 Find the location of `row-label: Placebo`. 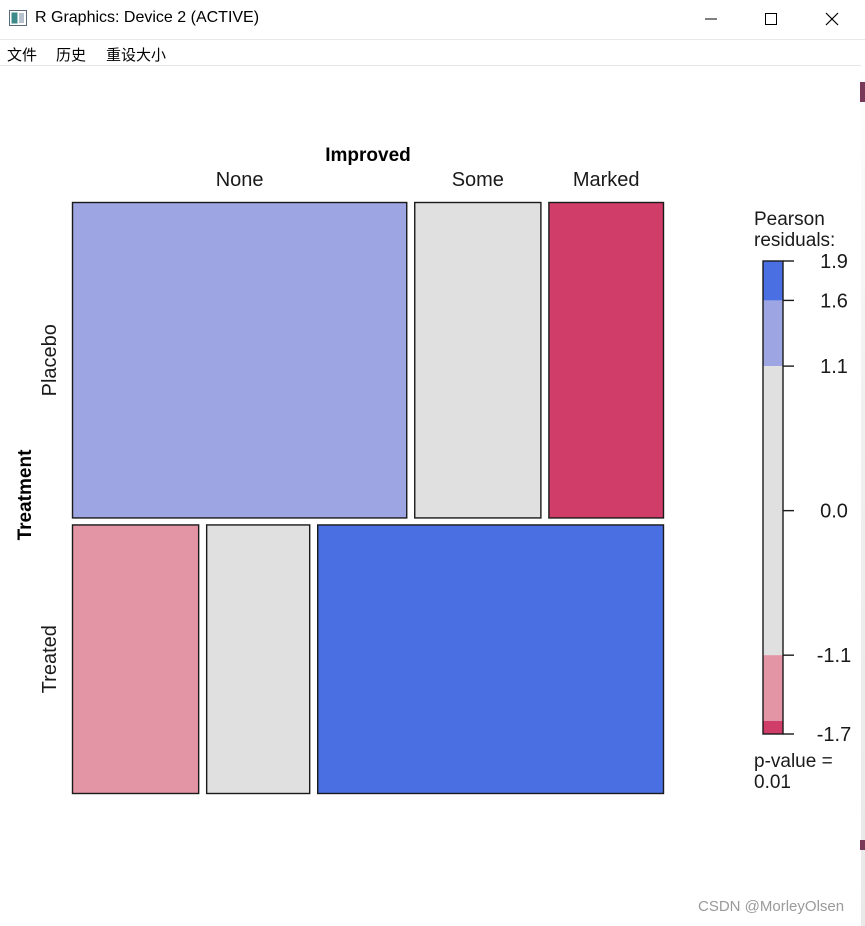

row-label: Placebo is located at coordinates (50, 360).